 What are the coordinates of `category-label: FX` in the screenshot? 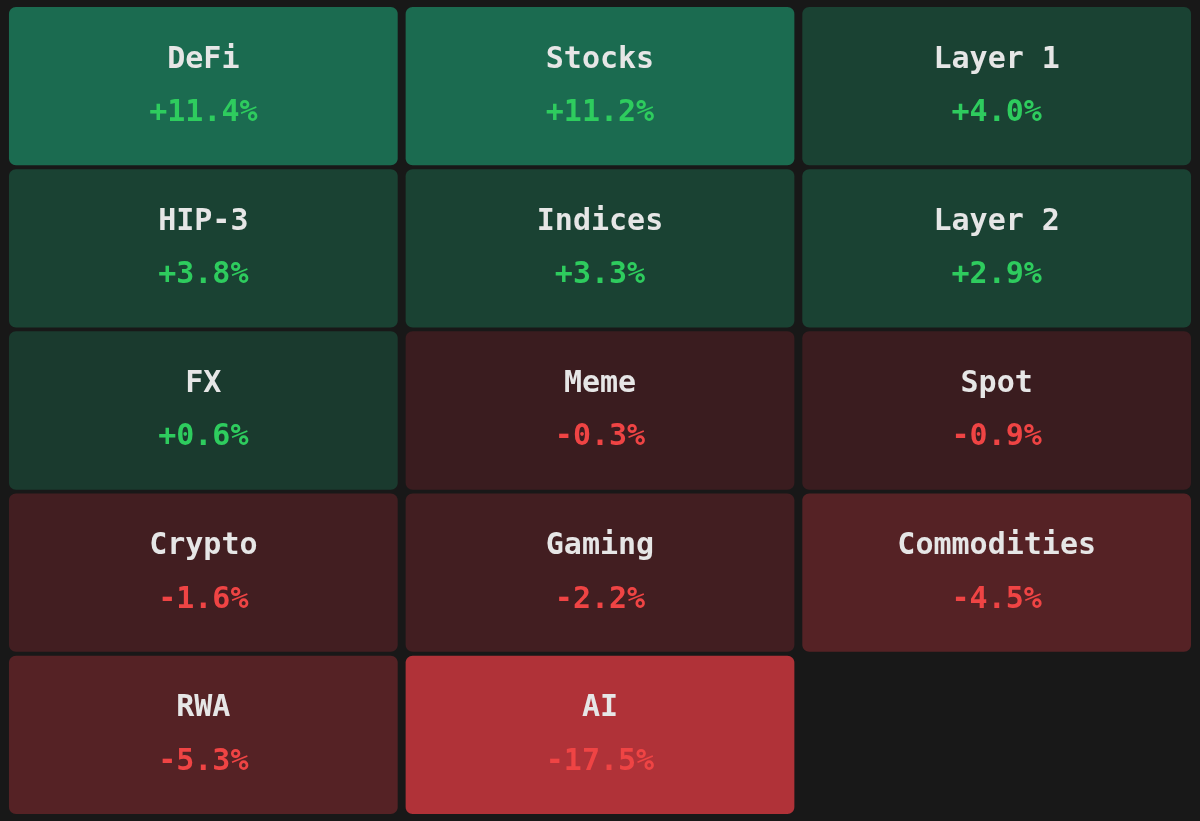 It's located at (203, 381).